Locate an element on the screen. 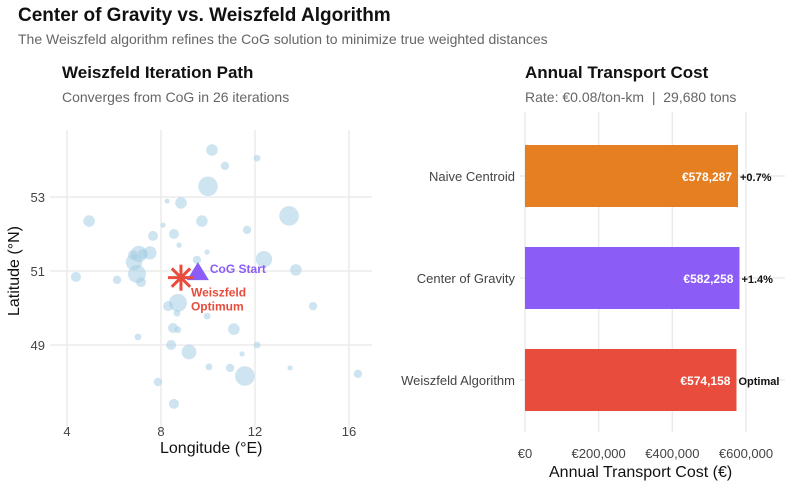  bar-annotation: +1.4% is located at coordinates (757, 280).